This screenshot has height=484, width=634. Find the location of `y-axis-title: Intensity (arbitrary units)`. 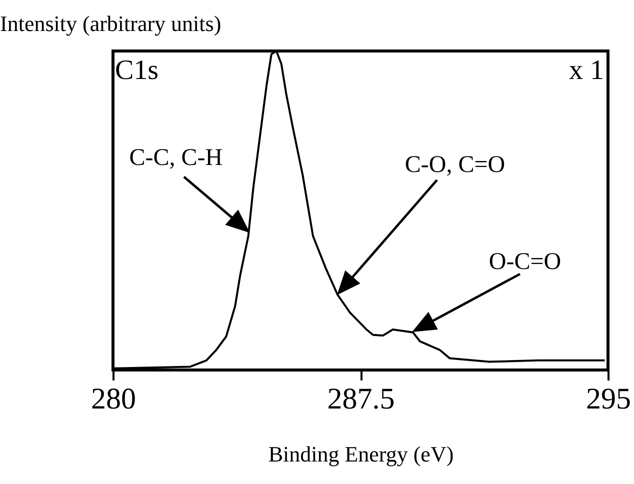

y-axis-title: Intensity (arbitrary units) is located at coordinates (111, 23).